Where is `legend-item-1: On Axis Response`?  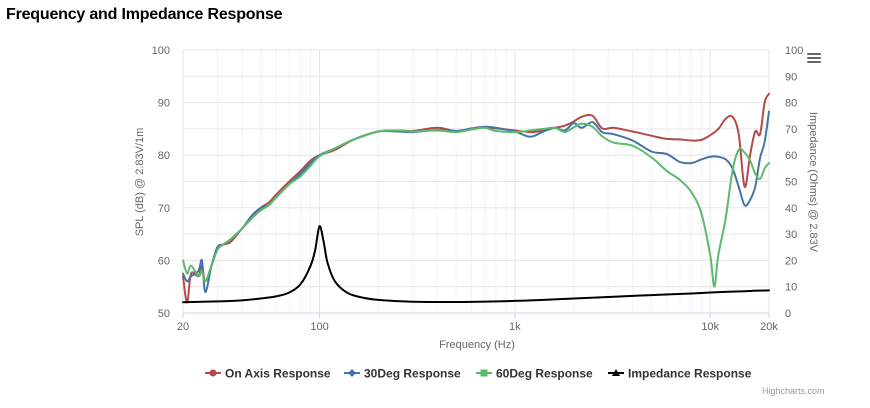 legend-item-1: On Axis Response is located at coordinates (268, 374).